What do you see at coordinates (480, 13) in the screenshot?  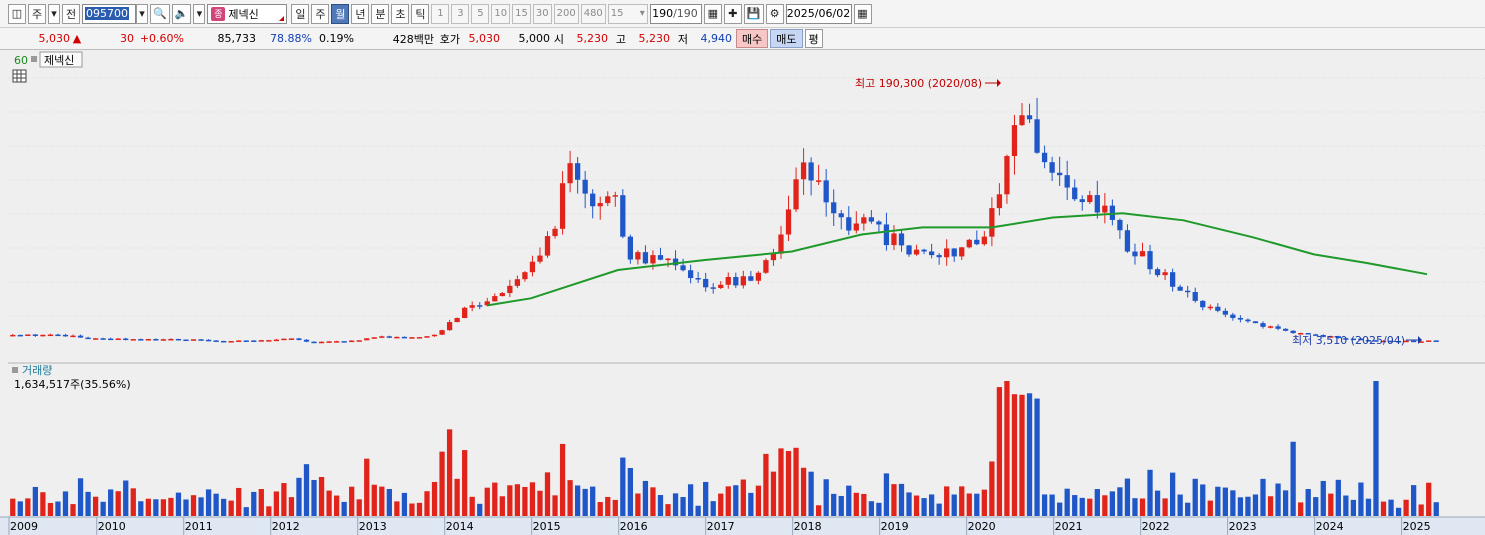 I see `interval-button-5: 5` at bounding box center [480, 13].